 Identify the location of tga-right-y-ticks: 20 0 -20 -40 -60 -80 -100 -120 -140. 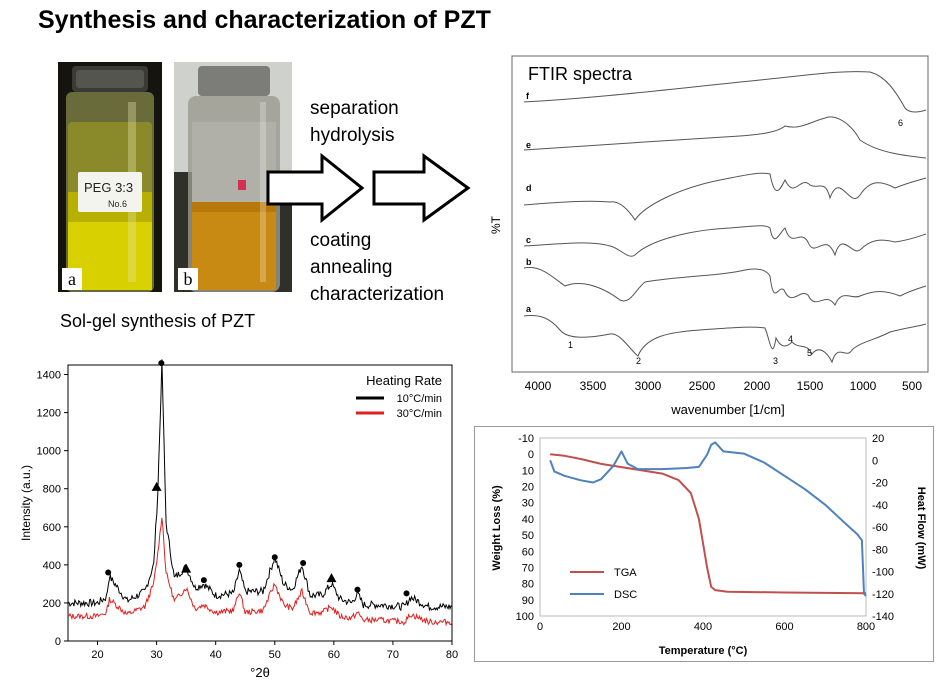
(883, 528).